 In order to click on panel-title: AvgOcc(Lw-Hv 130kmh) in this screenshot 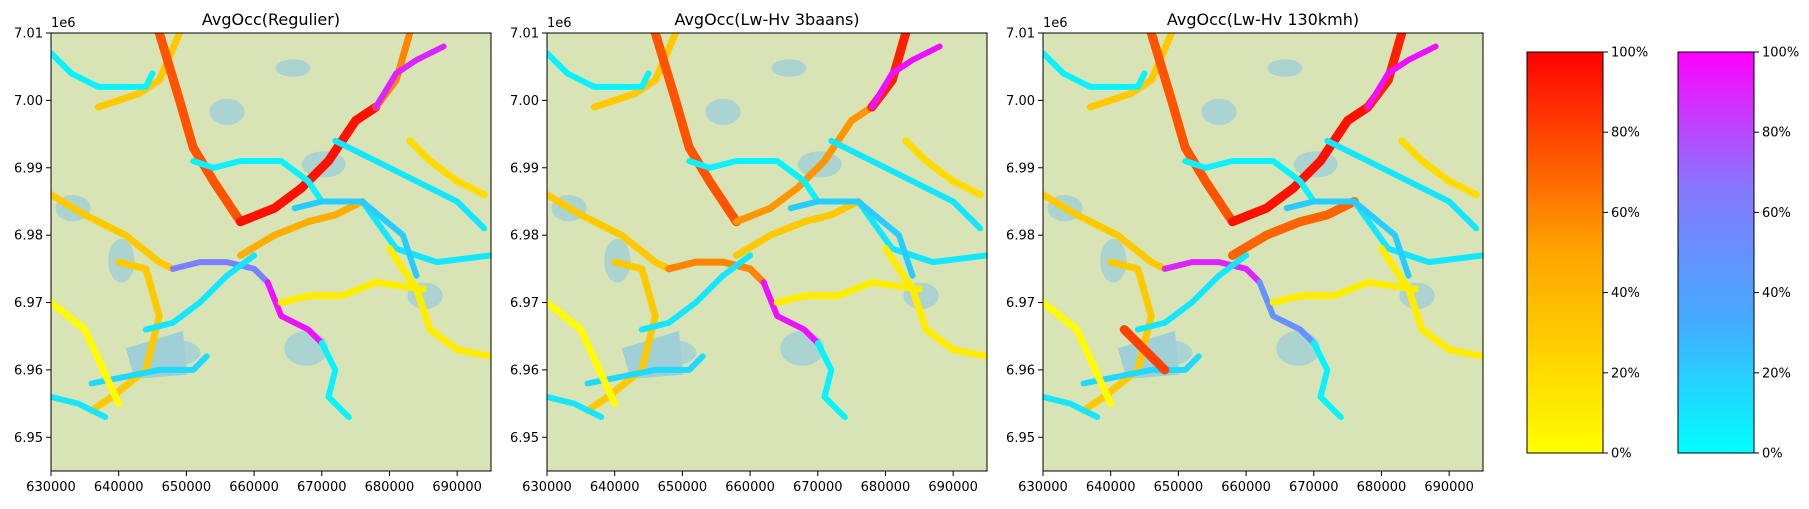, I will do `click(1263, 19)`.